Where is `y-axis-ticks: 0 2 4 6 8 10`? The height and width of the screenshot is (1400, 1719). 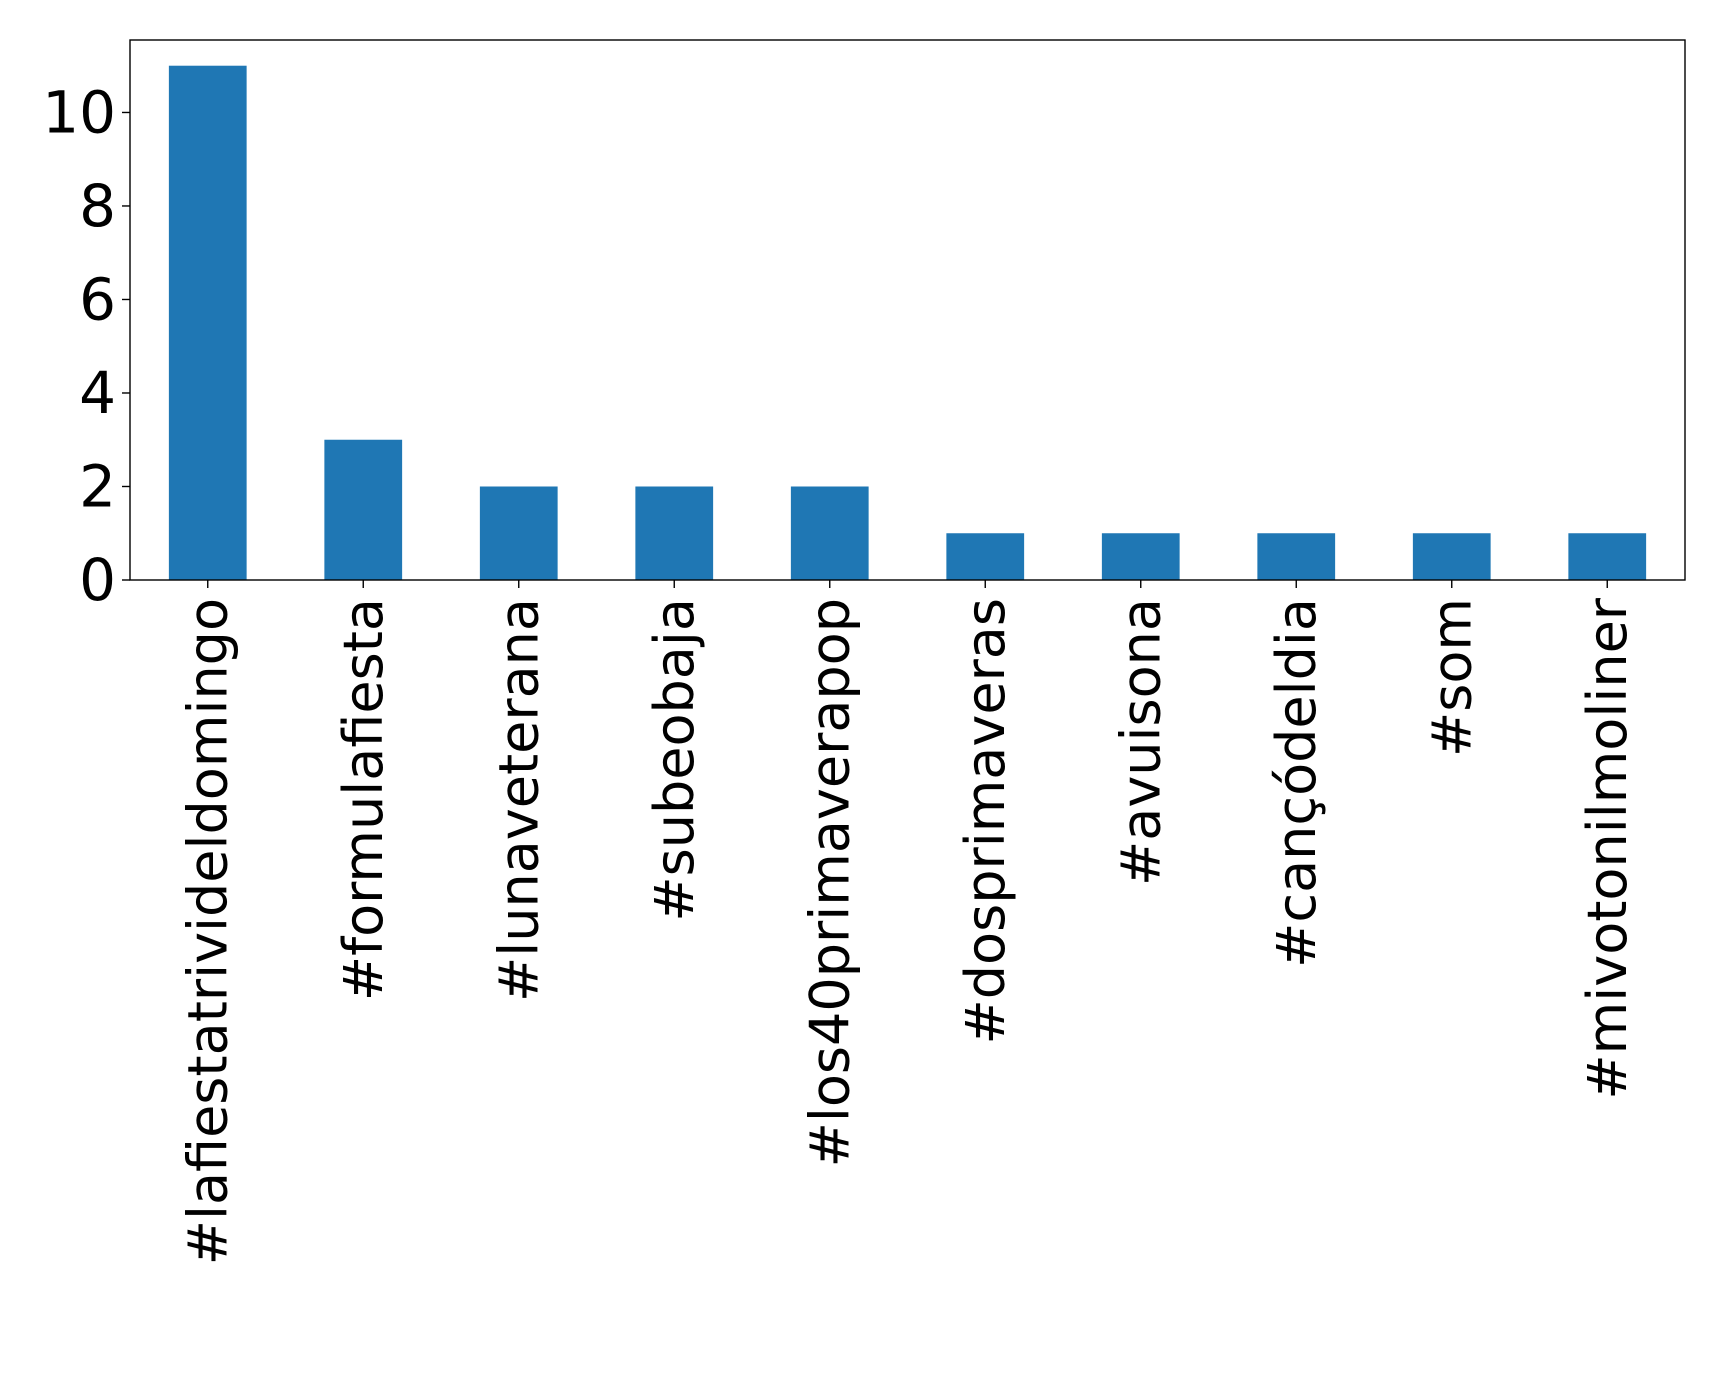 y-axis-ticks: 0 2 4 6 8 10 is located at coordinates (86, 346).